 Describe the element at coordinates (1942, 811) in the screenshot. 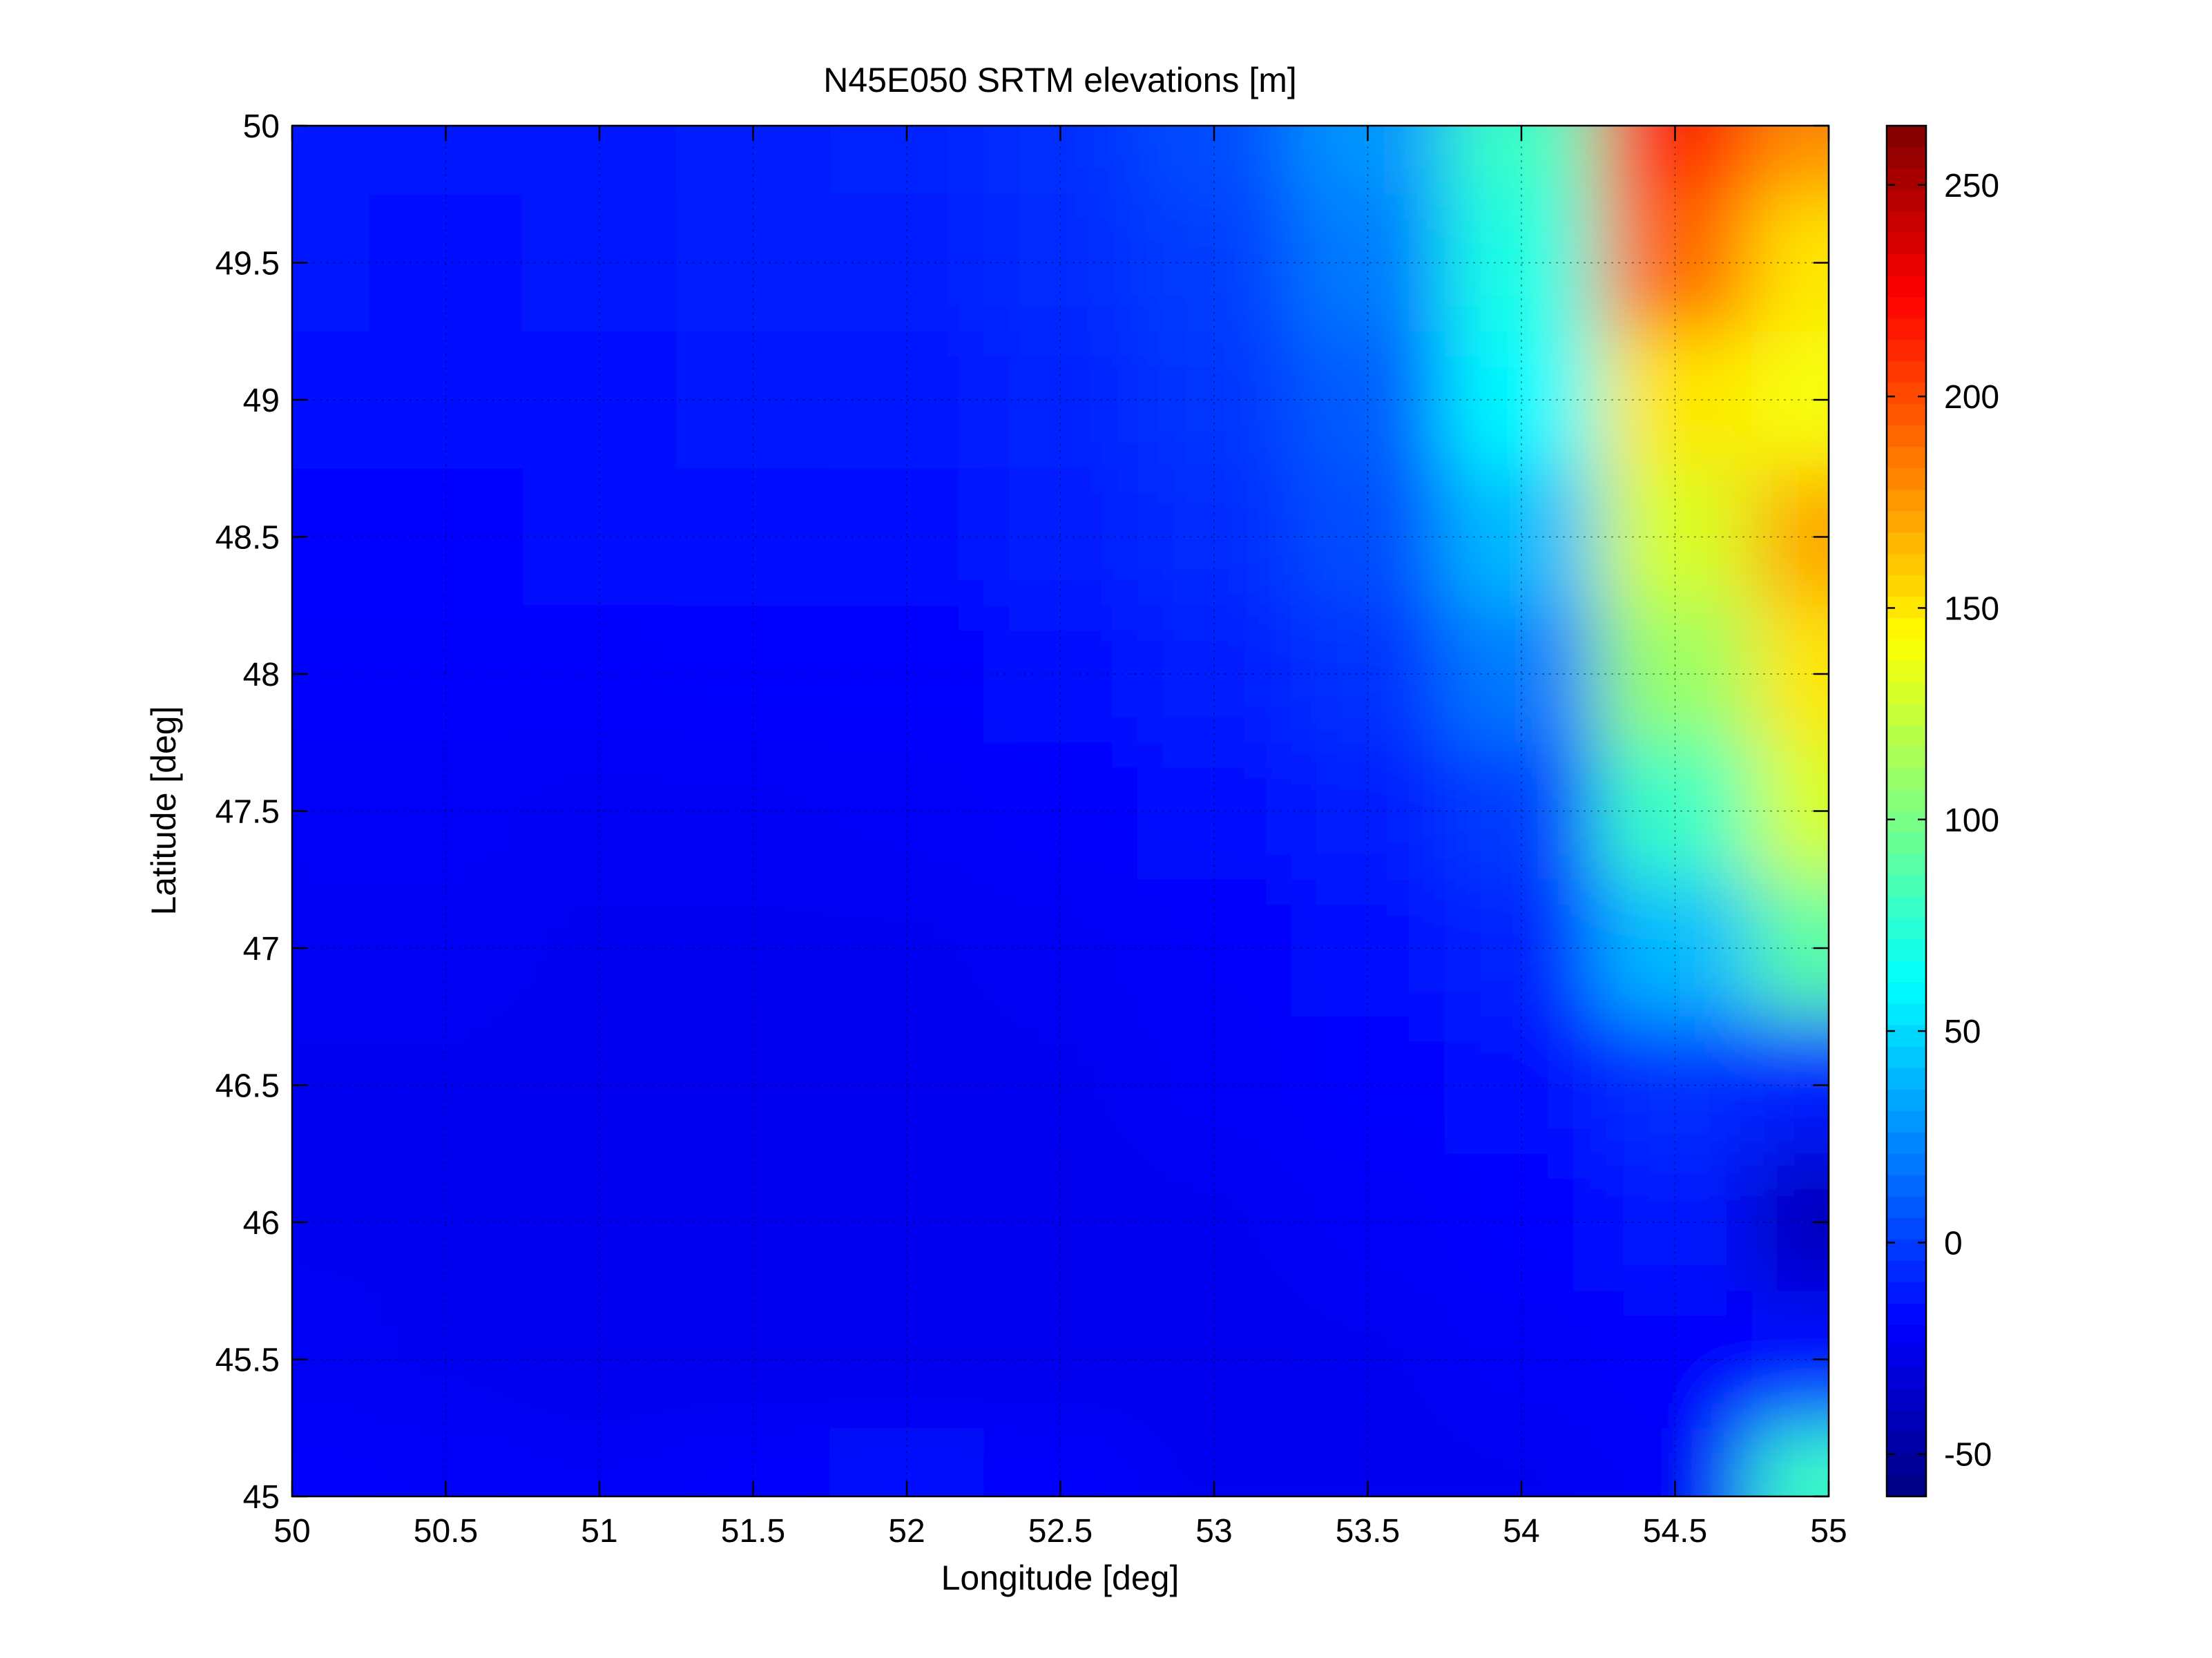

I see `colorbar: -50 0 50 100 150 200 250` at that location.